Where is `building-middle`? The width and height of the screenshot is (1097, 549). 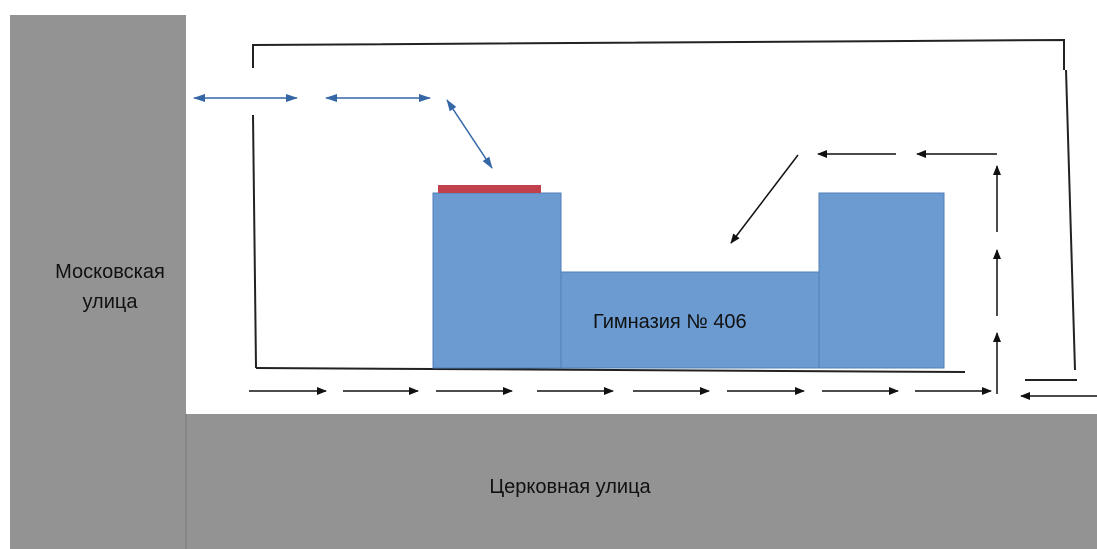
building-middle is located at coordinates (690, 320).